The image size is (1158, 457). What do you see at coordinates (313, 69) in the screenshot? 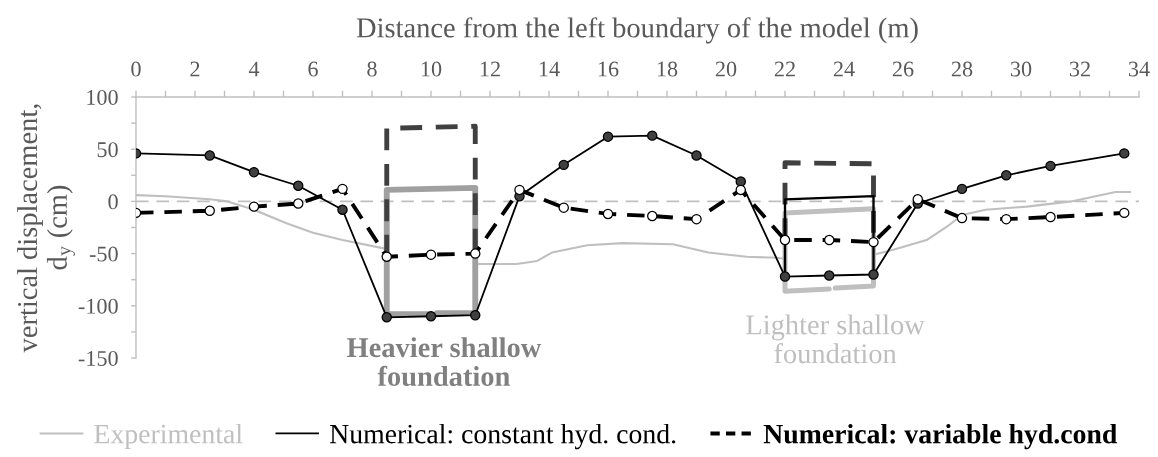
I see `x-tick-label: 6` at bounding box center [313, 69].